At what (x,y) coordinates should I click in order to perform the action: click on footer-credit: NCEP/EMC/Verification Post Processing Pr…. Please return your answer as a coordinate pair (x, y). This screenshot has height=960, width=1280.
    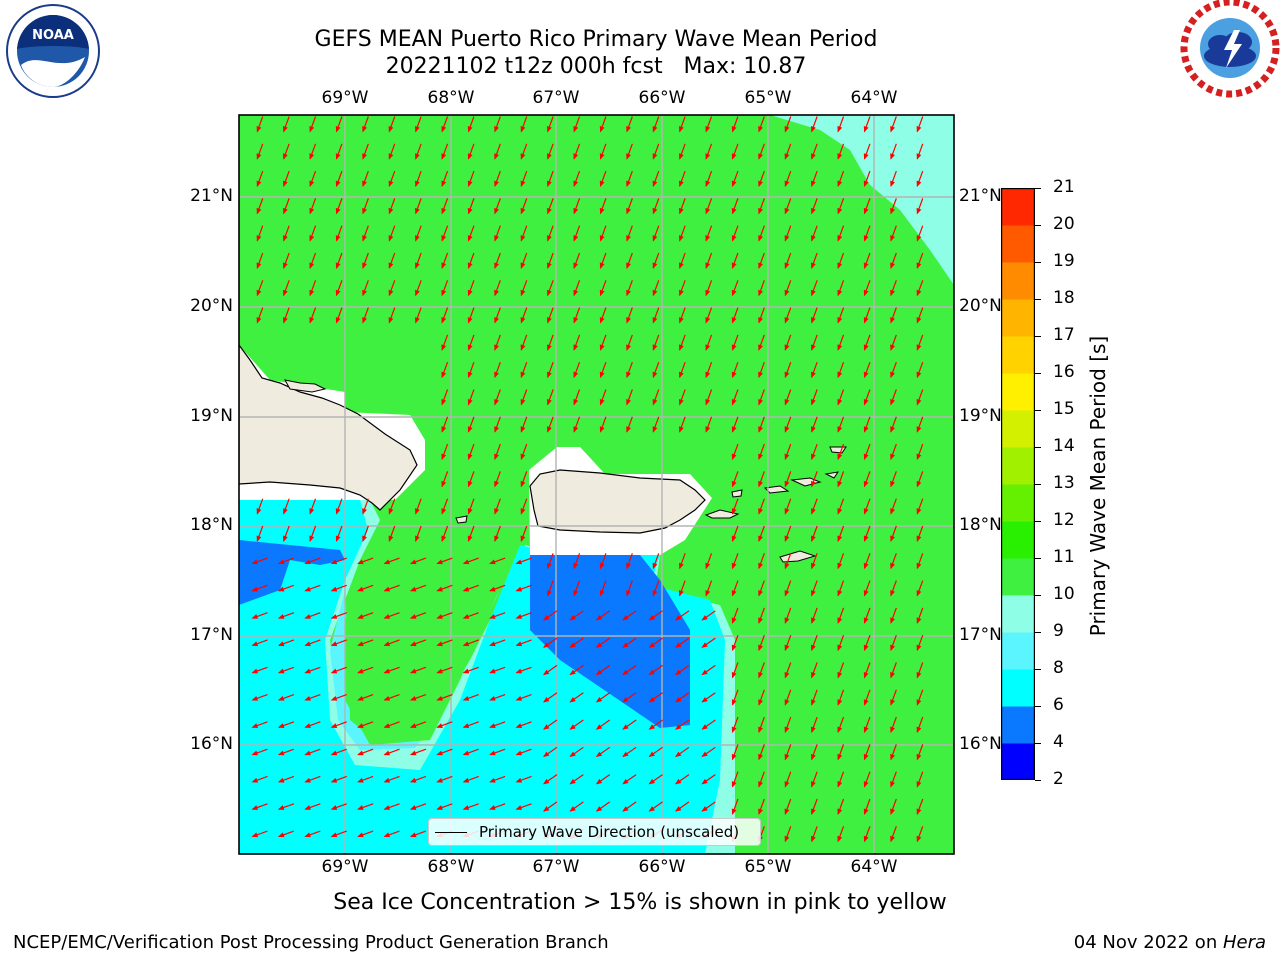
    Looking at the image, I should click on (311, 942).